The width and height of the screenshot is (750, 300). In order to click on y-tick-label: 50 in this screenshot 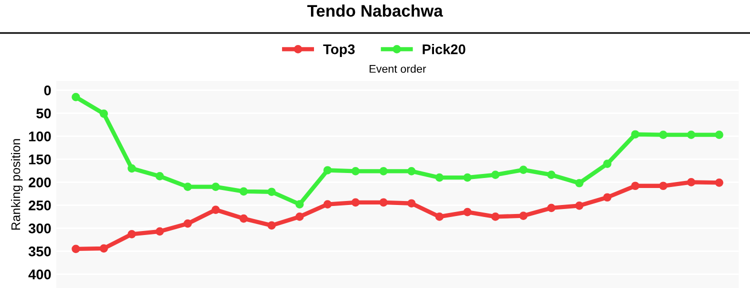, I will do `click(43, 113)`.